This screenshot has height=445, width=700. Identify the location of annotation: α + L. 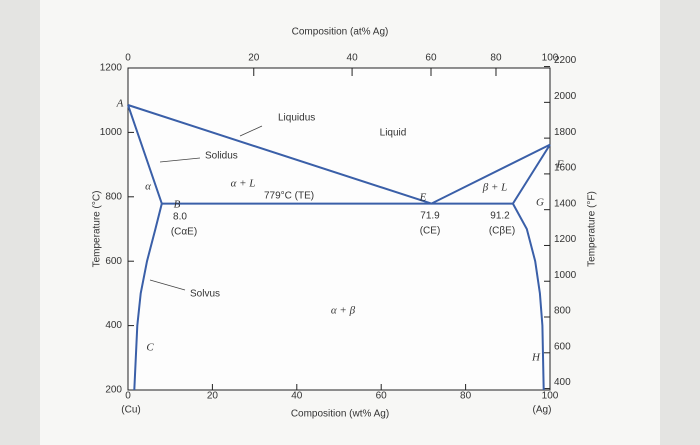
(243, 184).